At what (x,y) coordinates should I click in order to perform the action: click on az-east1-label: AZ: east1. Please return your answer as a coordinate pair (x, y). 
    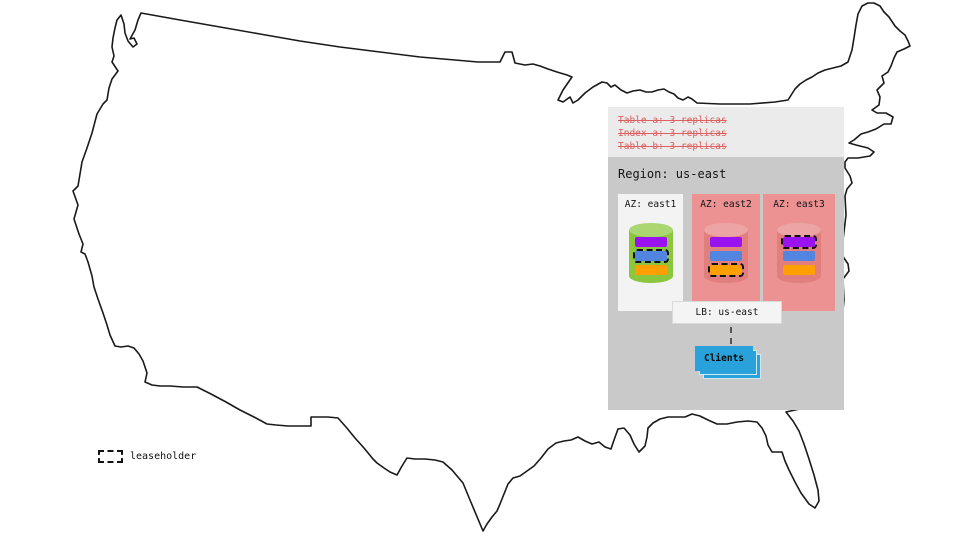
    Looking at the image, I should click on (650, 204).